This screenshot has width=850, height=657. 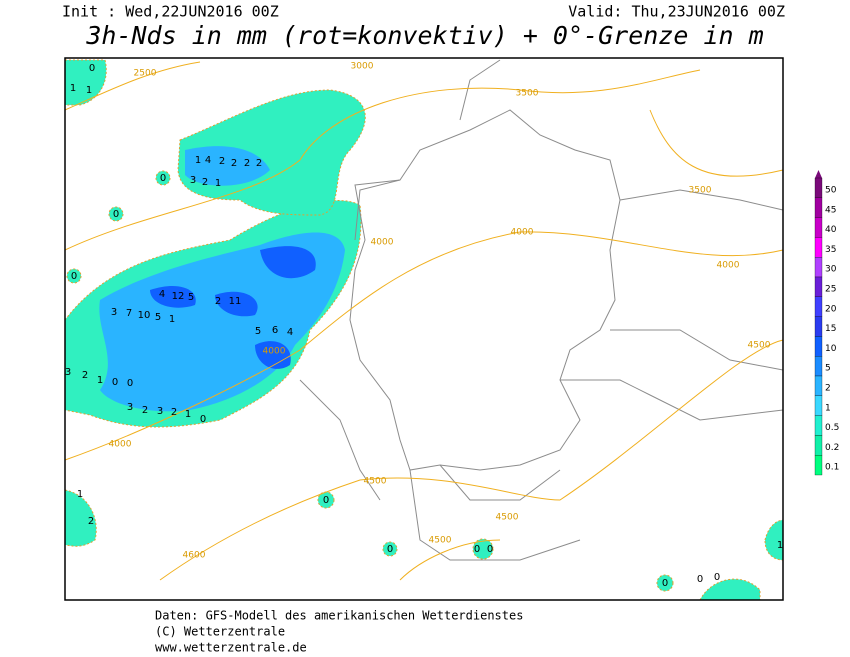 I want to click on legend-label: 20, so click(x=831, y=309).